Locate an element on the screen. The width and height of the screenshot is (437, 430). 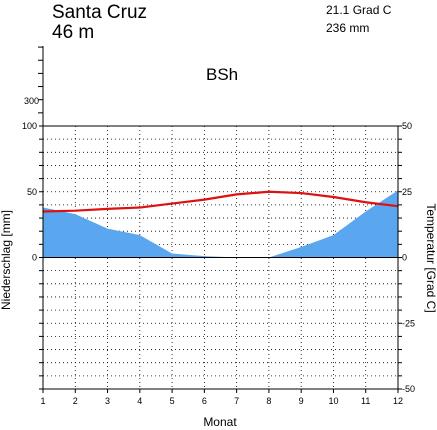
climate-class: BSh is located at coordinates (222, 74).